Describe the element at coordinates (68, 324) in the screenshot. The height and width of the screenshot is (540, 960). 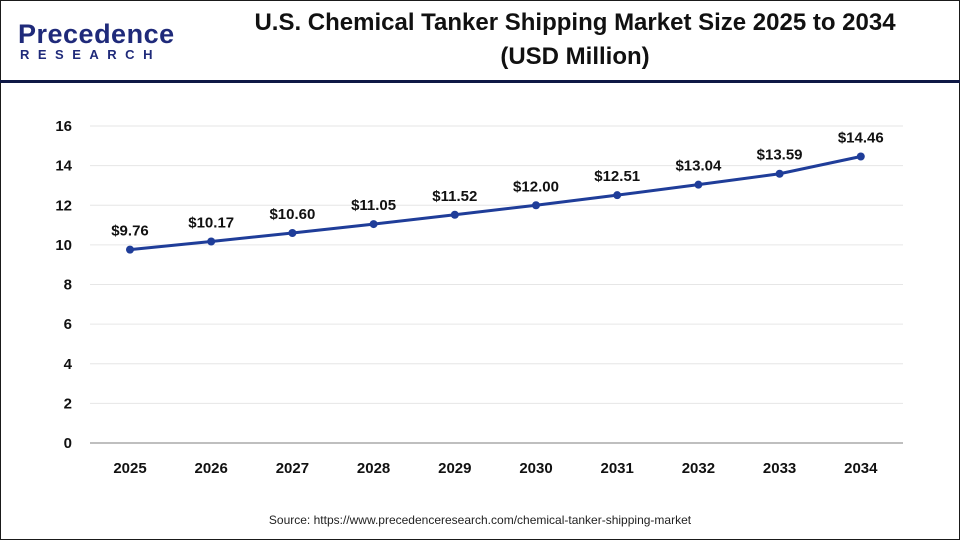
I see `y-tick-label: 6` at that location.